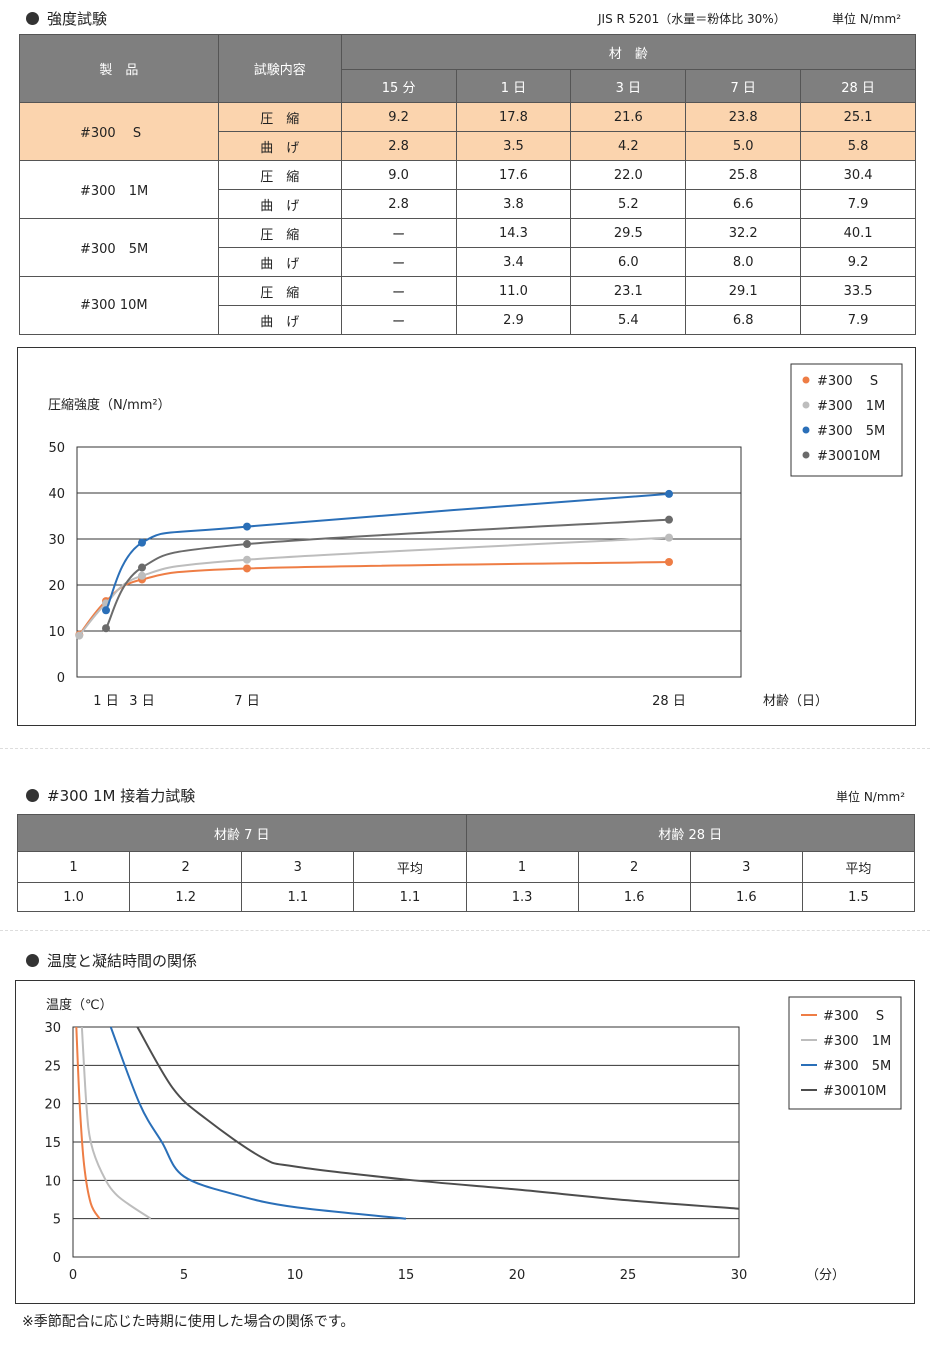 This screenshot has height=1348, width=930. What do you see at coordinates (184, 1275) in the screenshot?
I see `x-tick-label: 5` at bounding box center [184, 1275].